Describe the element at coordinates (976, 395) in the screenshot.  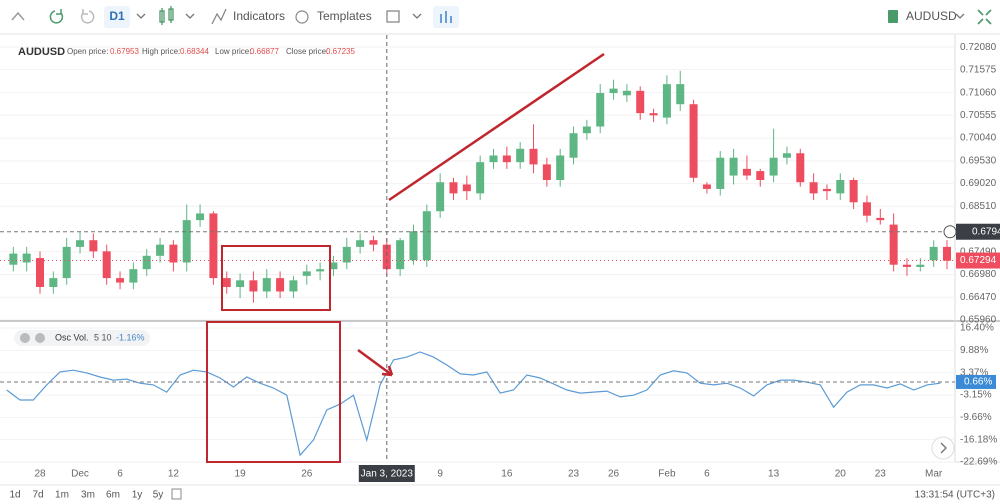
I see `oscillator-tick-label: -3.15%` at that location.